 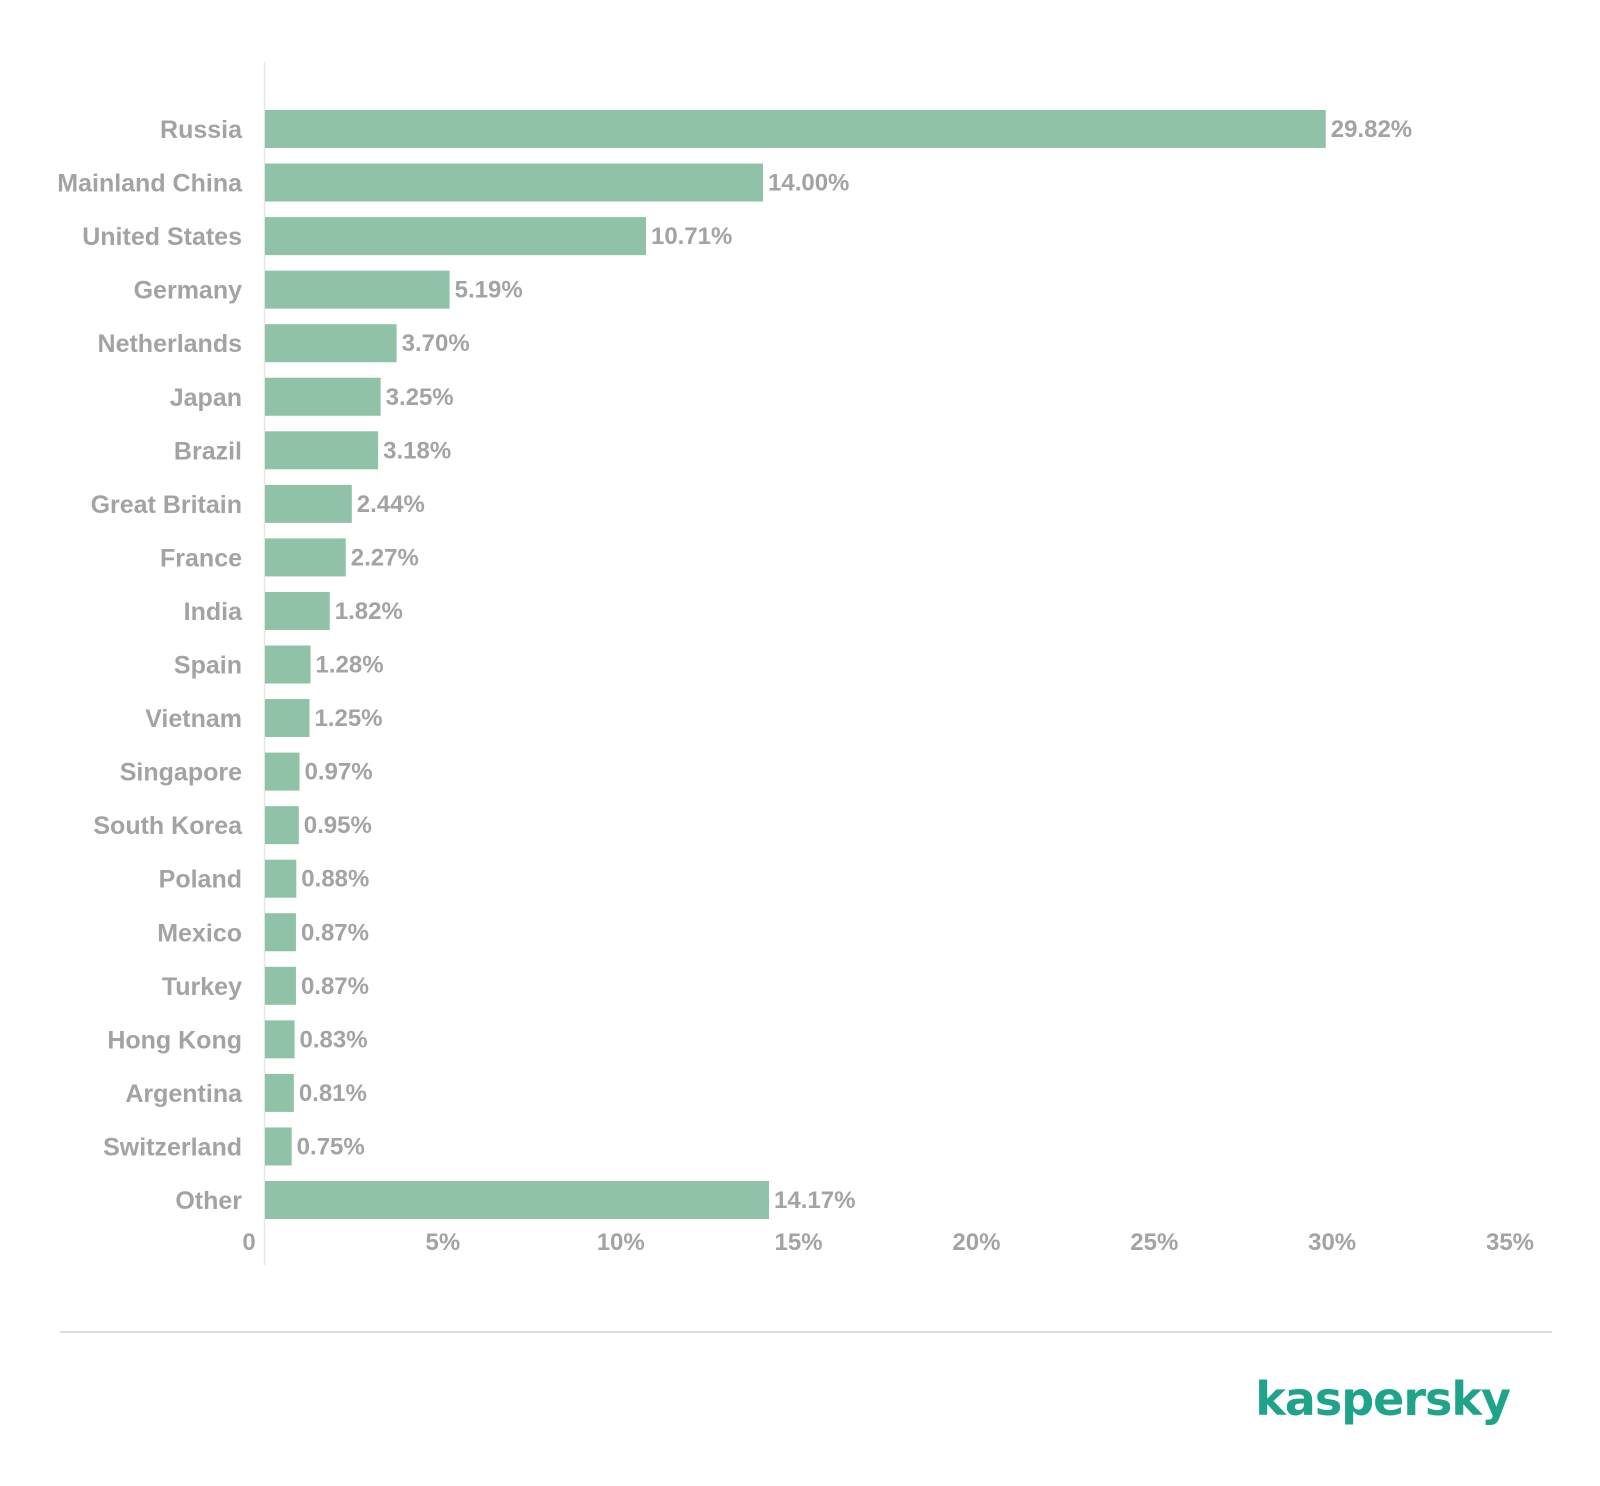 I want to click on category-label: Spain, so click(x=208, y=666).